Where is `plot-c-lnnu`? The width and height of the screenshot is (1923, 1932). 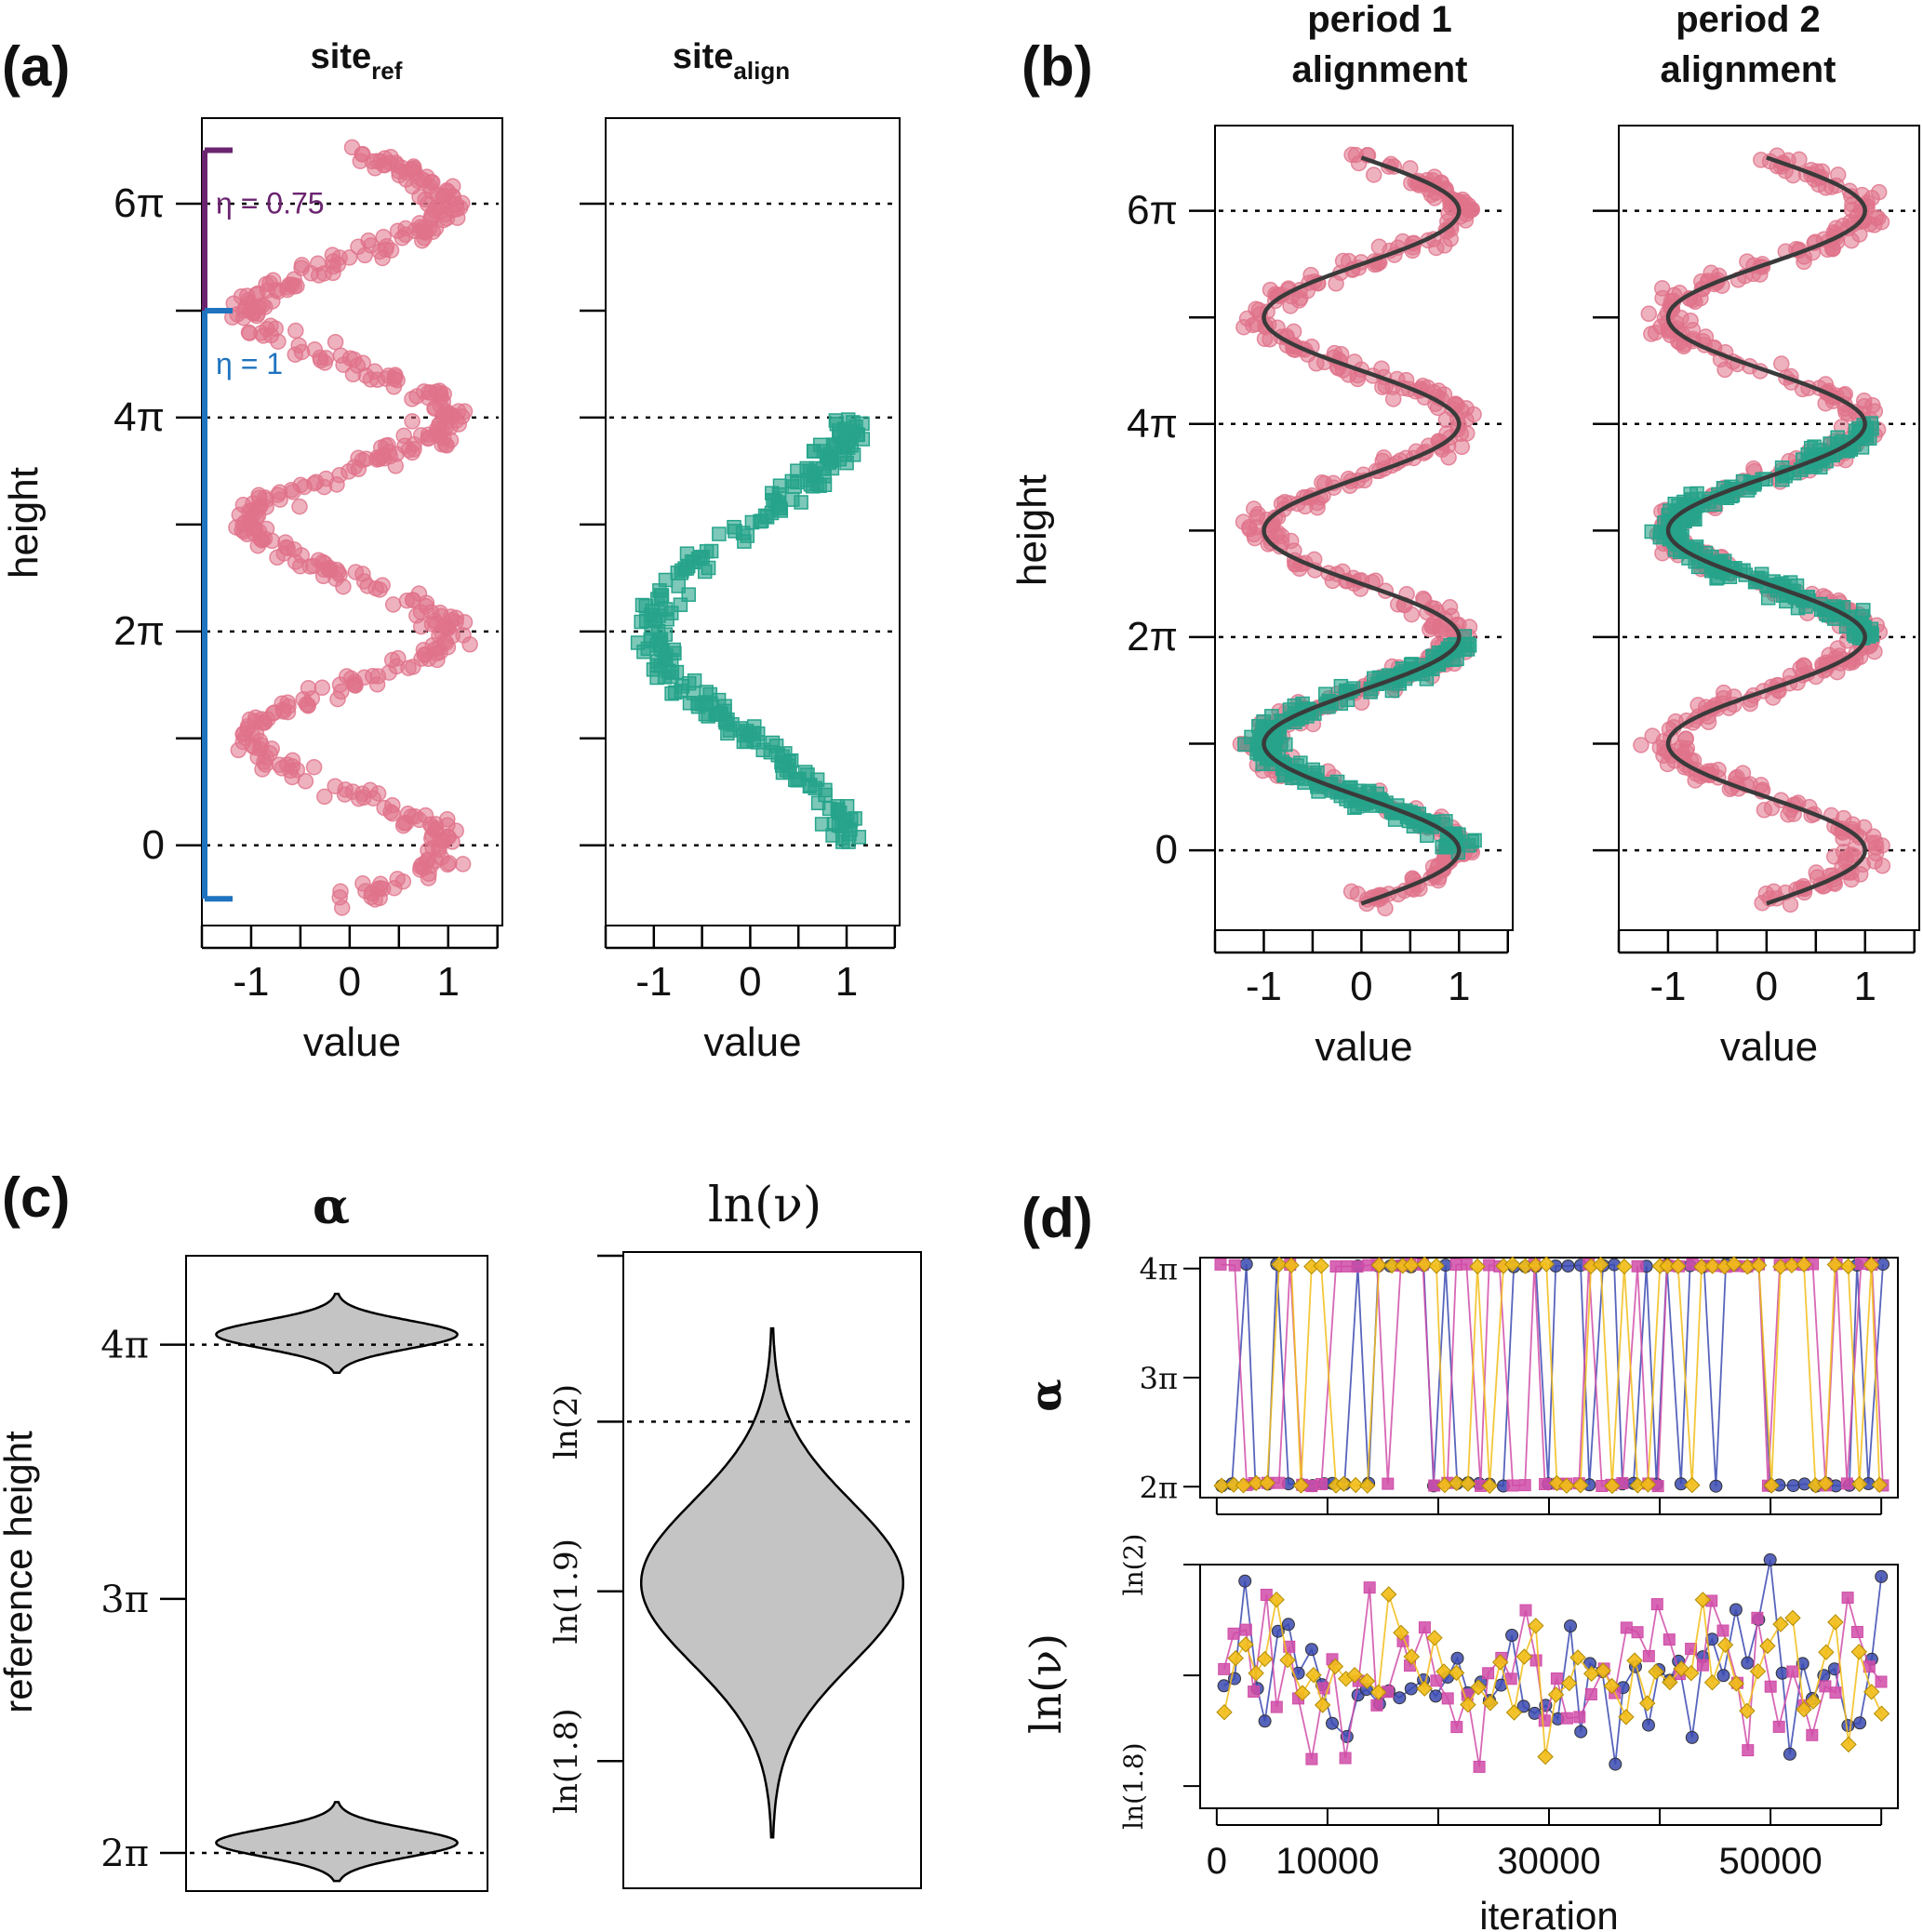
plot-c-lnnu is located at coordinates (759, 1570).